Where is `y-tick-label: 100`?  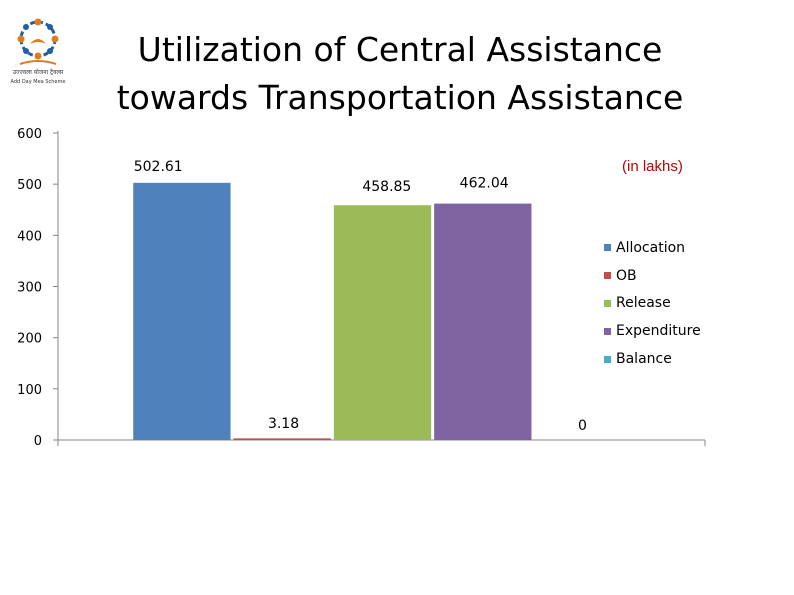 y-tick-label: 100 is located at coordinates (29, 390).